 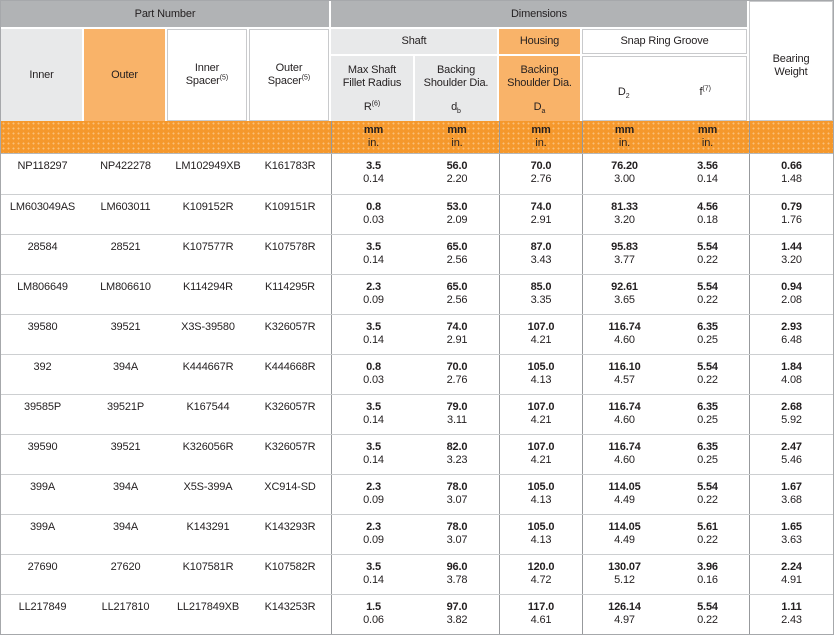 I want to click on cell-d2: 116.74 4.60, so click(x=624, y=334).